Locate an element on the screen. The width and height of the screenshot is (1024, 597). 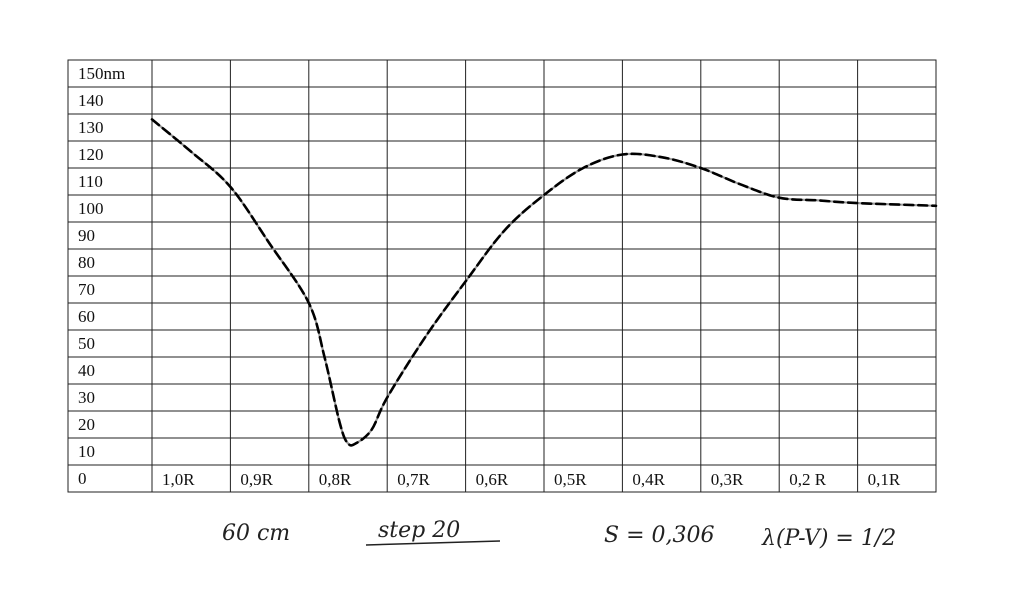
y-tick-label: 20 is located at coordinates (86, 424).